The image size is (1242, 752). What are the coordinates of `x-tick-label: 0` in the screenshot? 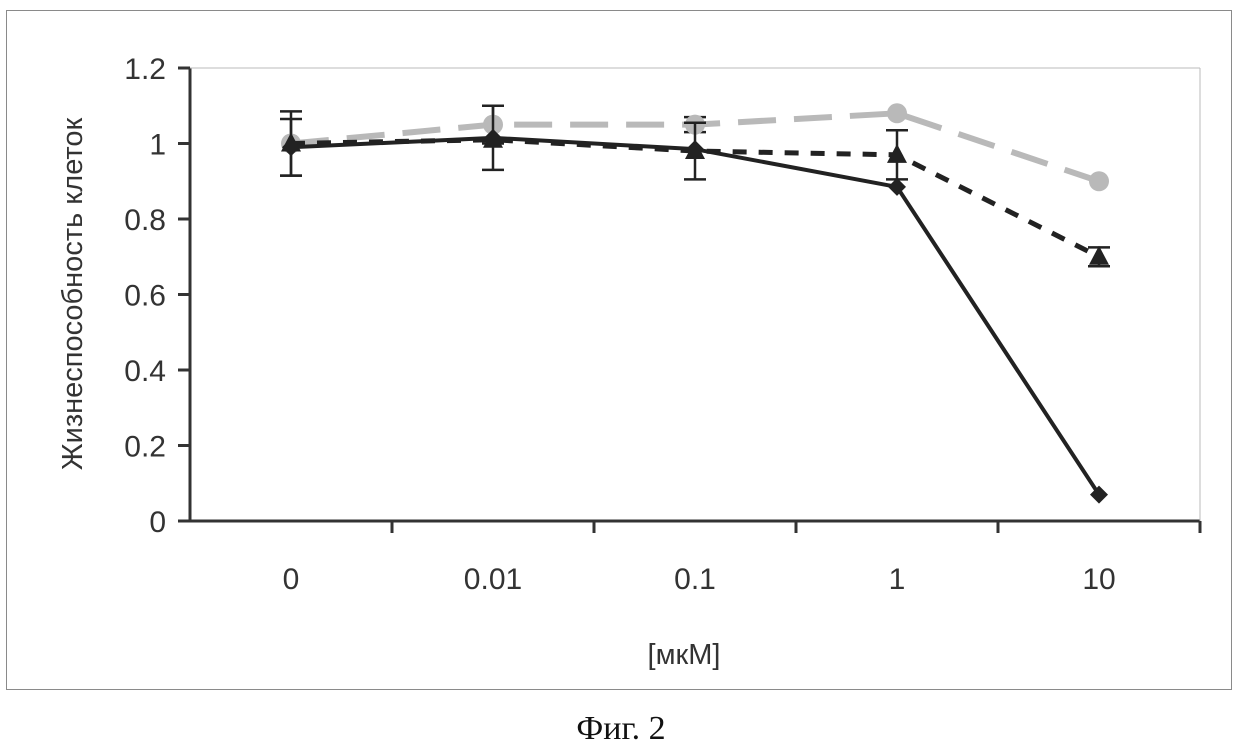 It's located at (291, 579).